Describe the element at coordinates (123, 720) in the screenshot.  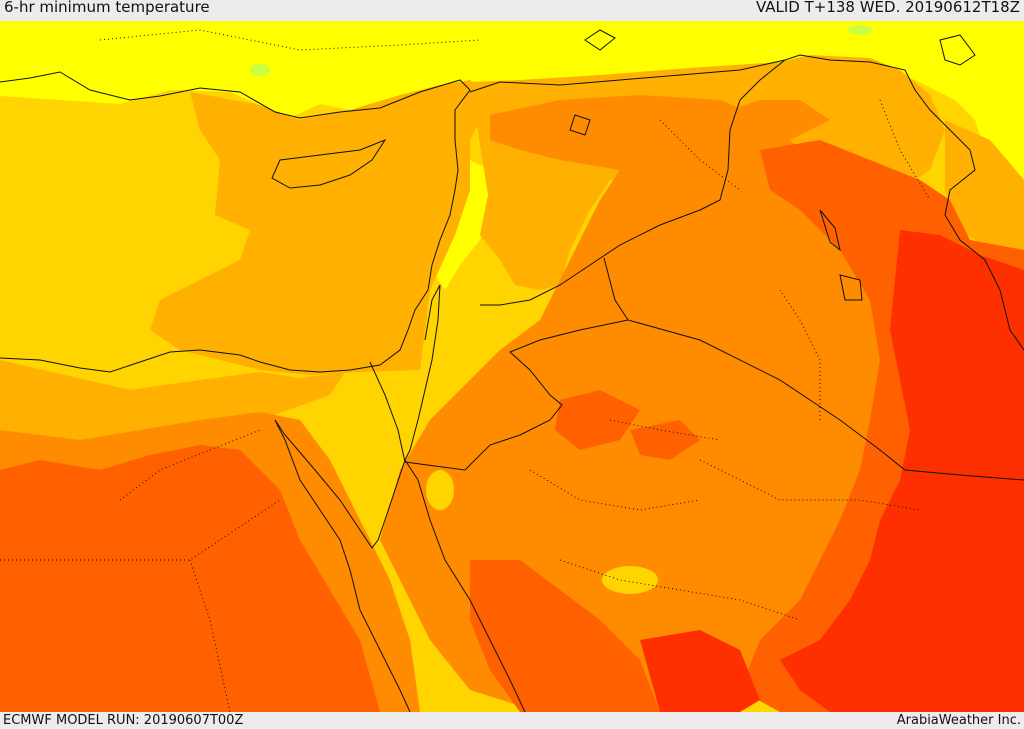
I see `model-run-label: ECMWF MODEL RUN: 20190607T00Z` at that location.